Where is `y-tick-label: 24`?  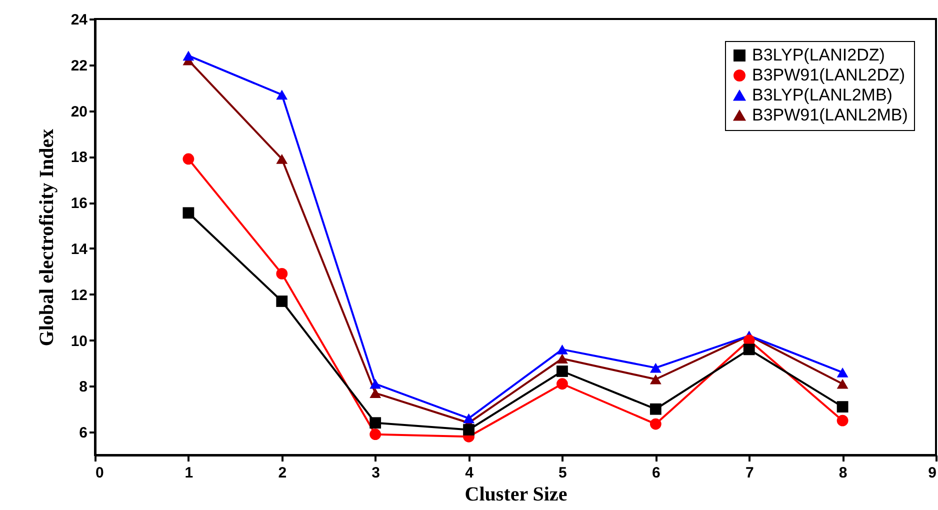
y-tick-label: 24 is located at coordinates (79, 20).